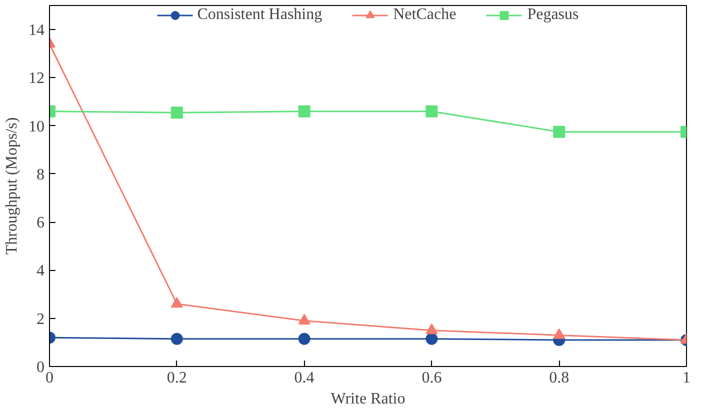 This screenshot has height=415, width=704. What do you see at coordinates (259, 15) in the screenshot?
I see `legend-label: Consistent Hashing` at bounding box center [259, 15].